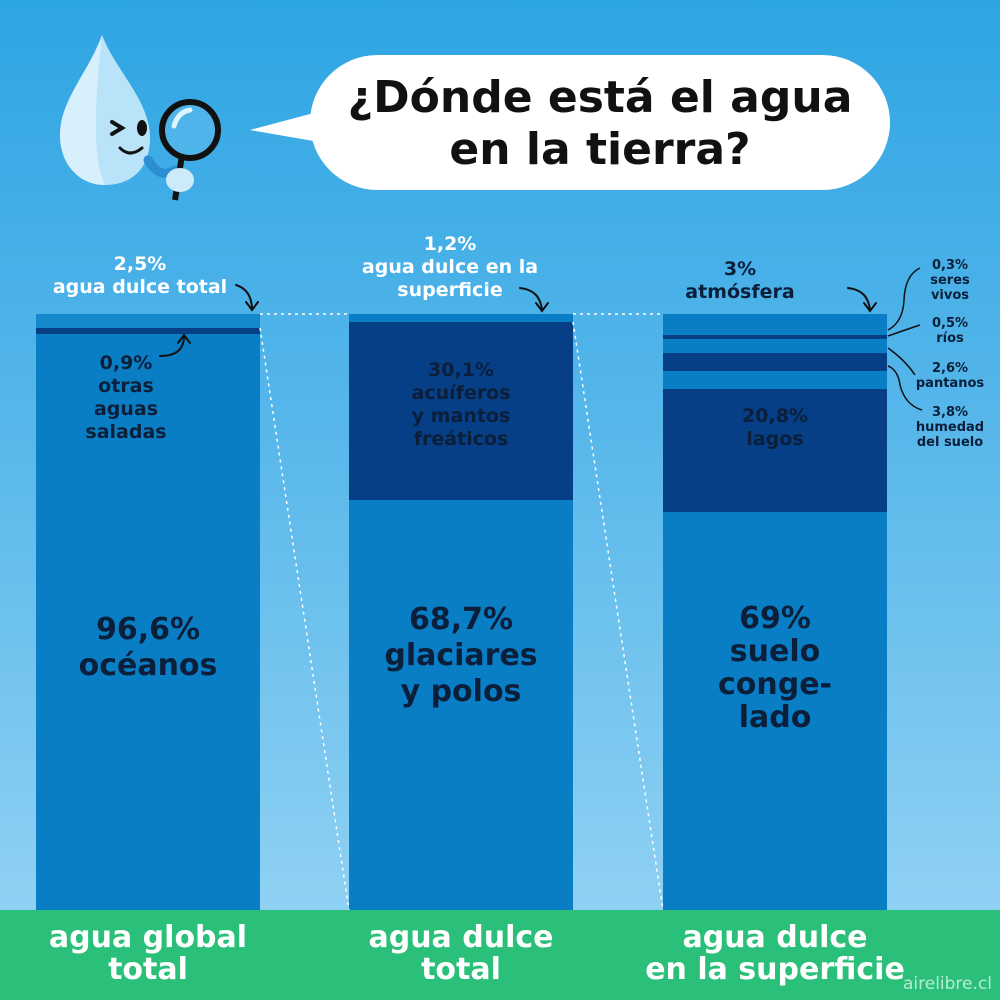 The height and width of the screenshot is (1000, 1000). What do you see at coordinates (148, 321) in the screenshot?
I see `bar-1-freshwater-cap` at bounding box center [148, 321].